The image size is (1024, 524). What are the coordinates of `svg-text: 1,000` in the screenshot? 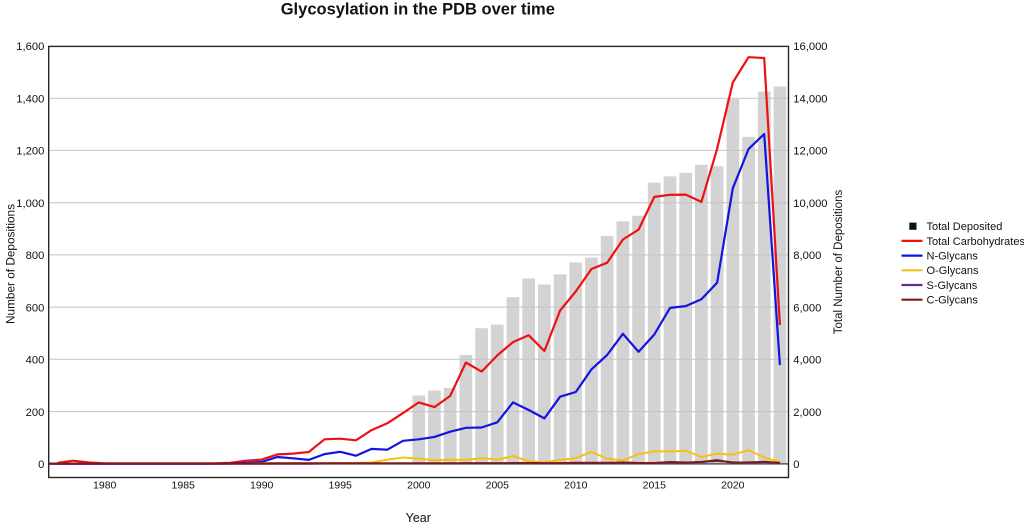 It's located at (30, 204).